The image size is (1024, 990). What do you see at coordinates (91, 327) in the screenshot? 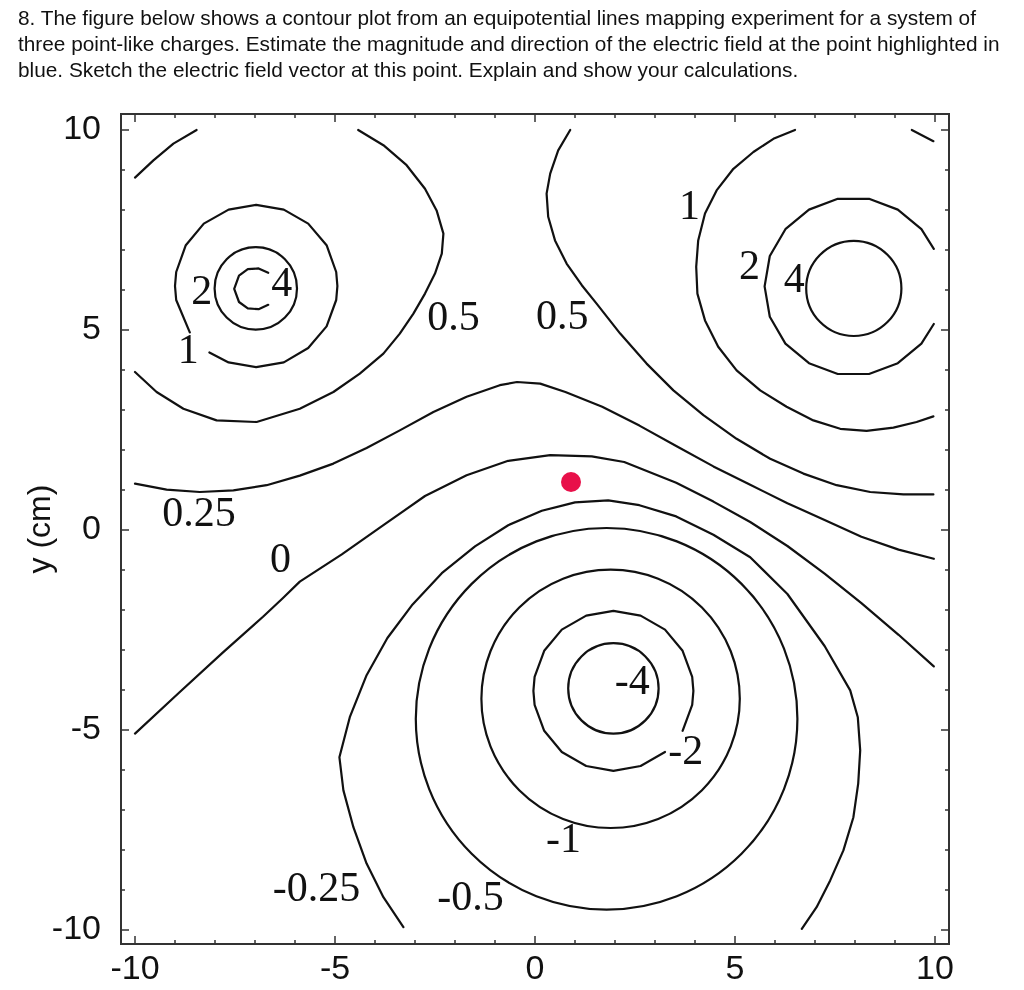
I see `y-tick-label: 5` at bounding box center [91, 327].